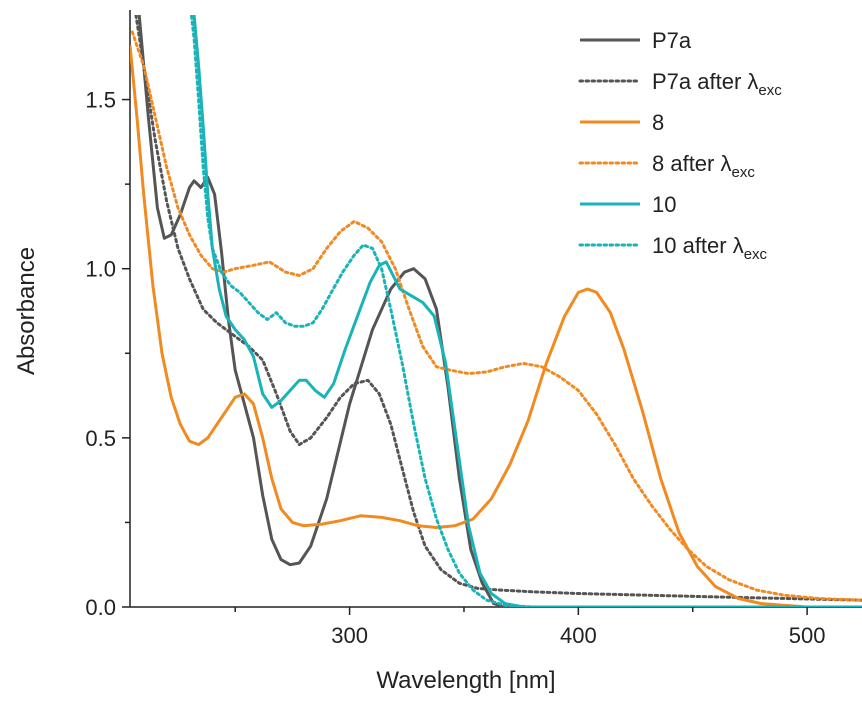 The width and height of the screenshot is (862, 711). What do you see at coordinates (100, 100) in the screenshot?
I see `y-tick-label: 1.5` at bounding box center [100, 100].